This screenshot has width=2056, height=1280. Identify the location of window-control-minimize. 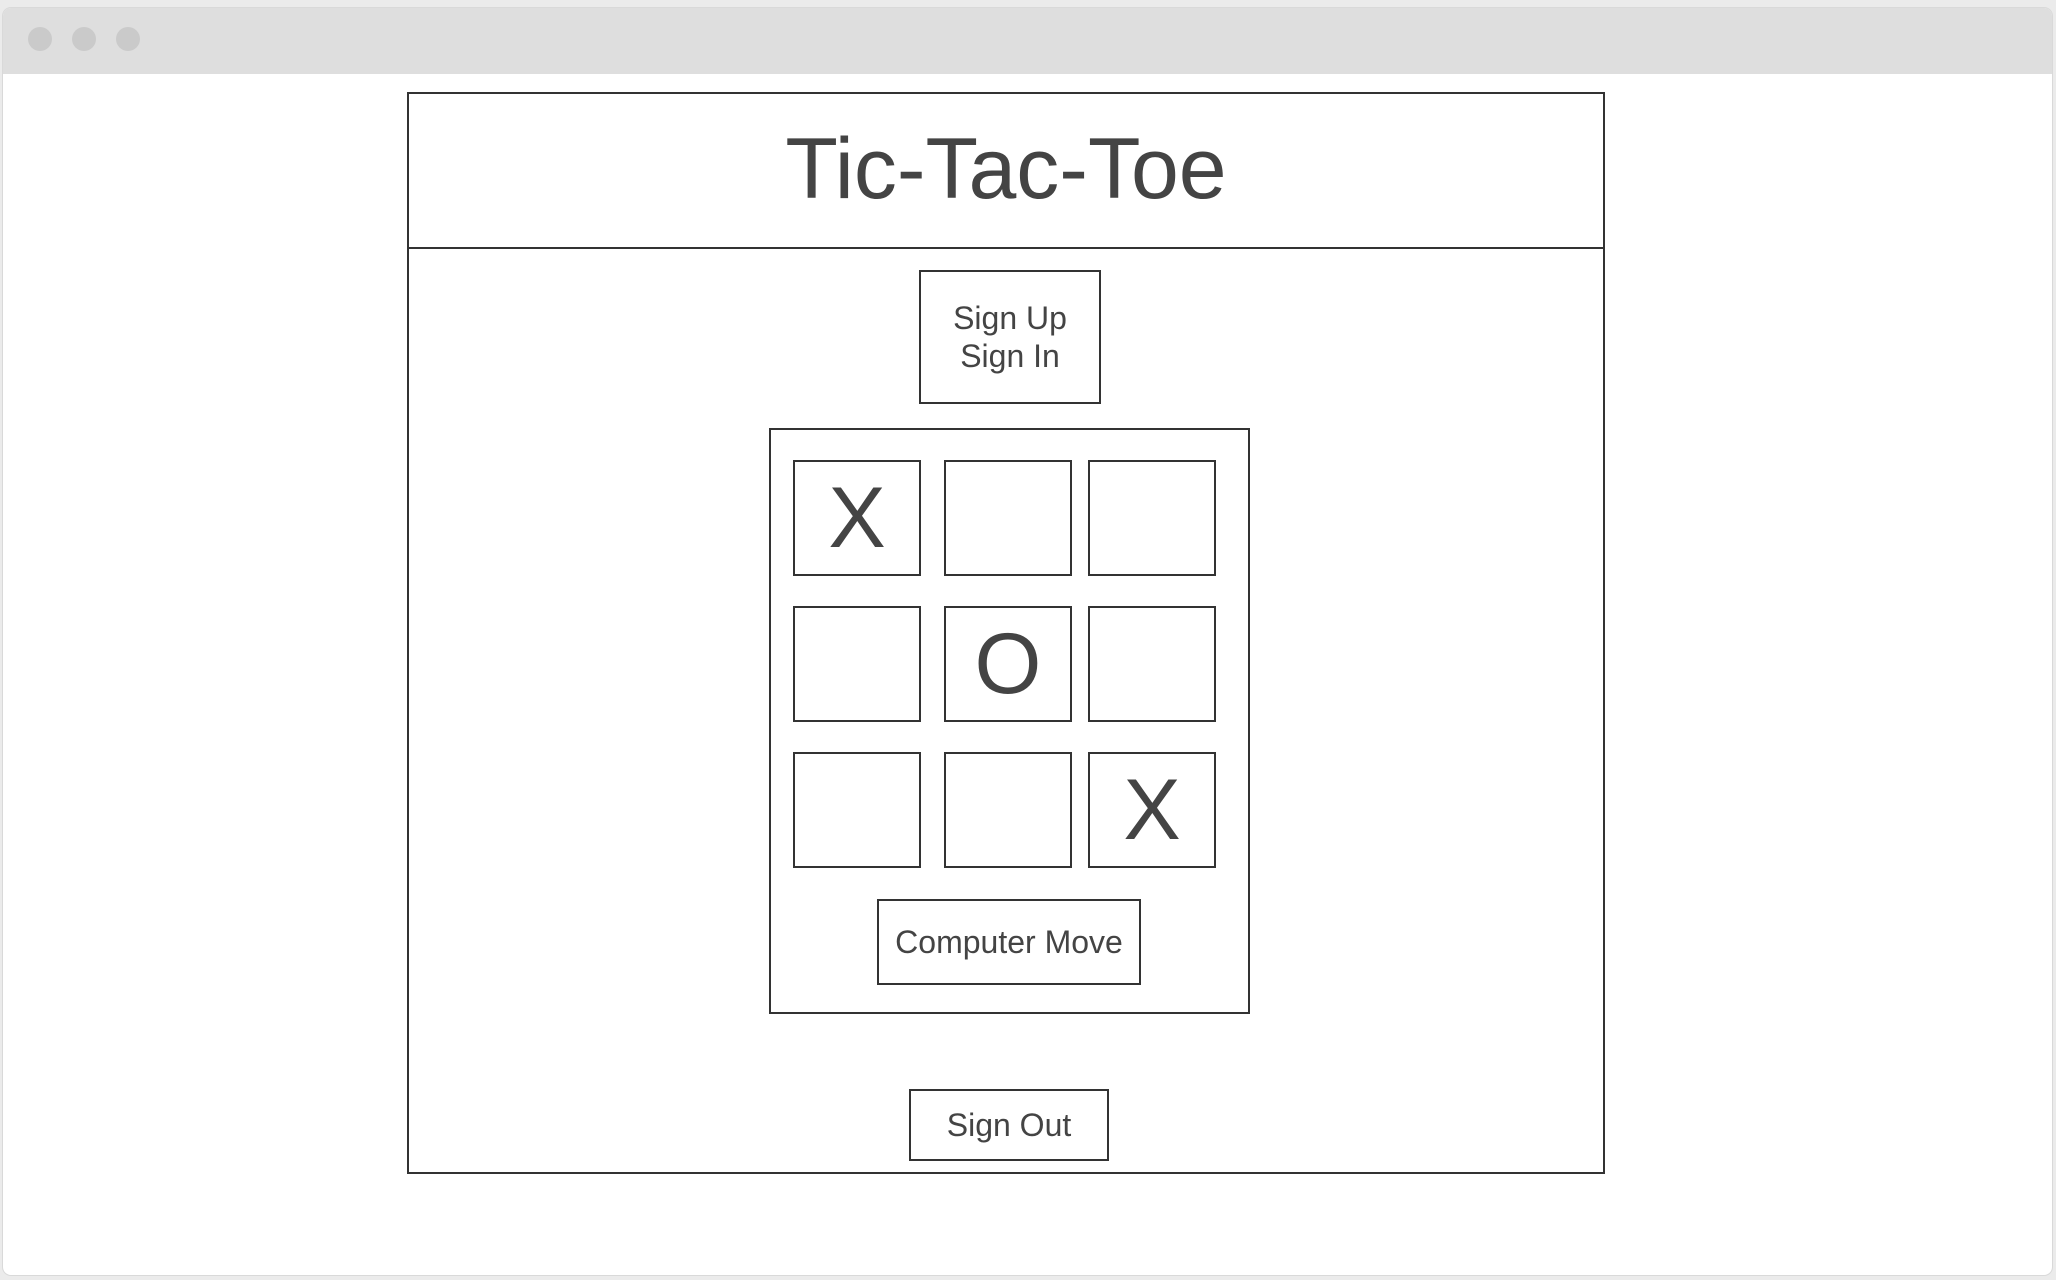
(84, 39).